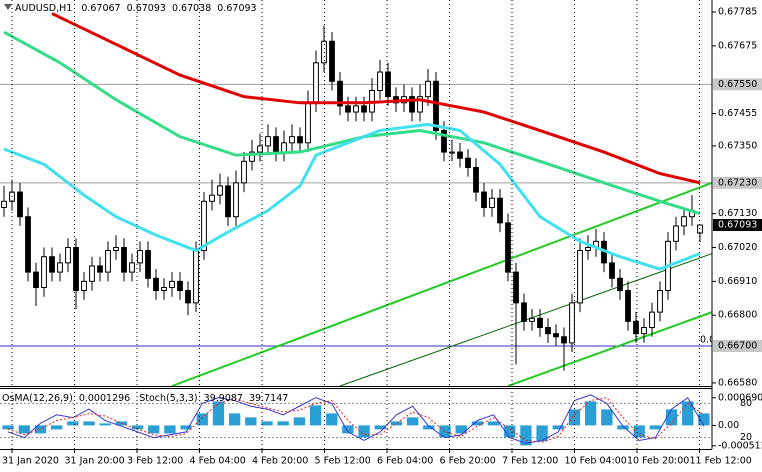  Describe the element at coordinates (405, 461) in the screenshot. I see `x-tick-label: 6 Feb 04:00` at that location.